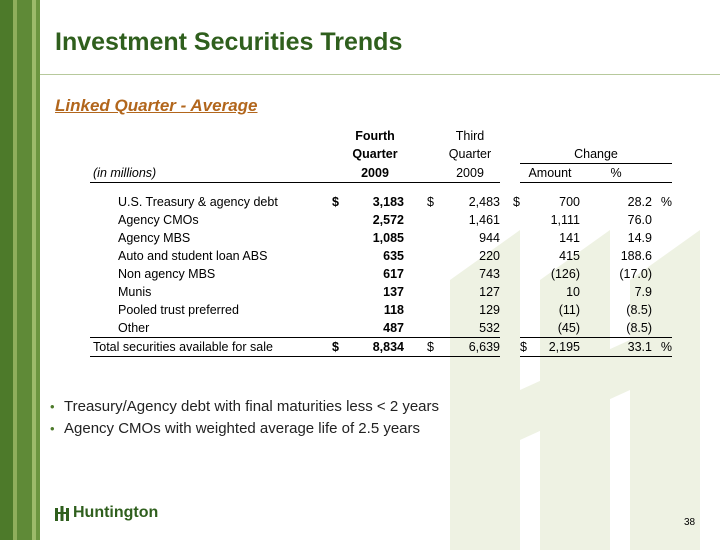 The image size is (720, 550). Describe the element at coordinates (484, 220) in the screenshot. I see `q3-value: 1,461` at that location.